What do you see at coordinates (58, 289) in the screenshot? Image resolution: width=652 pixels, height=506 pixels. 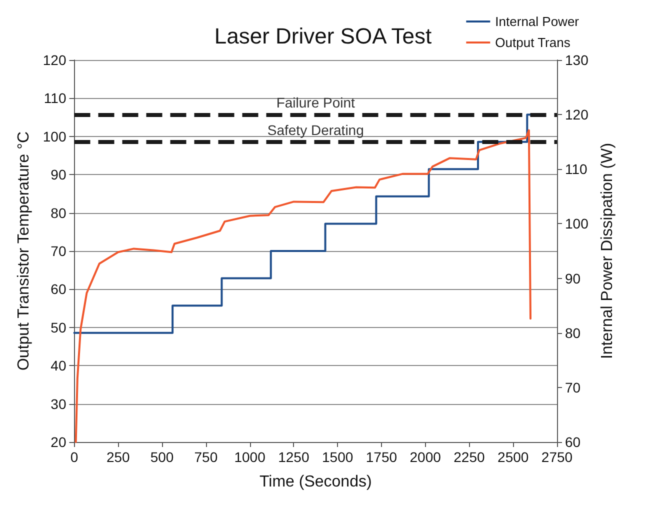 I see `y-tick-label: 60` at bounding box center [58, 289].